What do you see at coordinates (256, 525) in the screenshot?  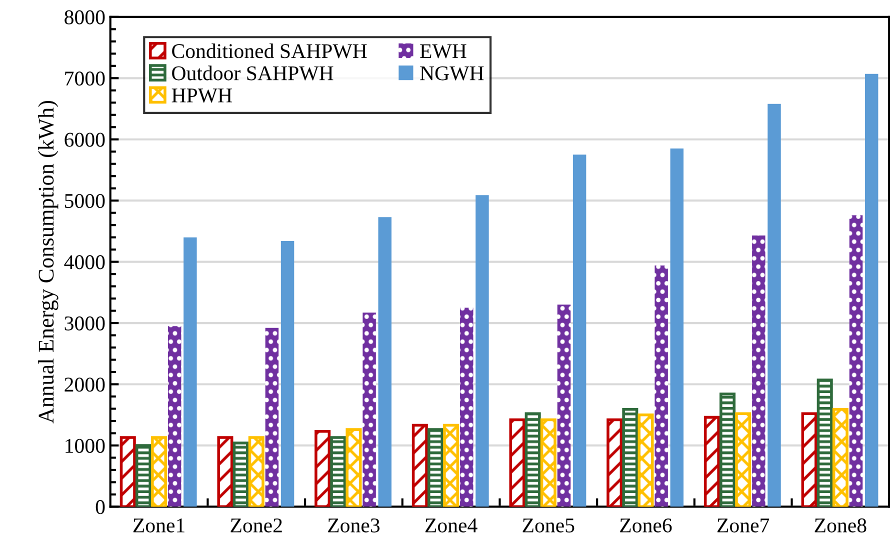 I see `x-tick-label: Zone2` at bounding box center [256, 525].